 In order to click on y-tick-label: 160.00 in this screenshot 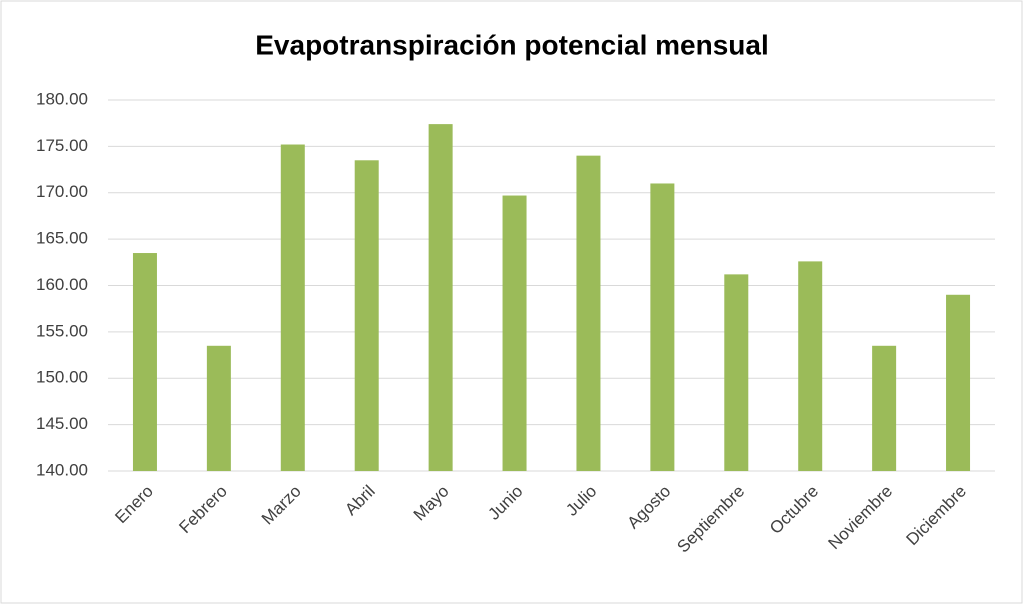, I will do `click(62, 284)`.